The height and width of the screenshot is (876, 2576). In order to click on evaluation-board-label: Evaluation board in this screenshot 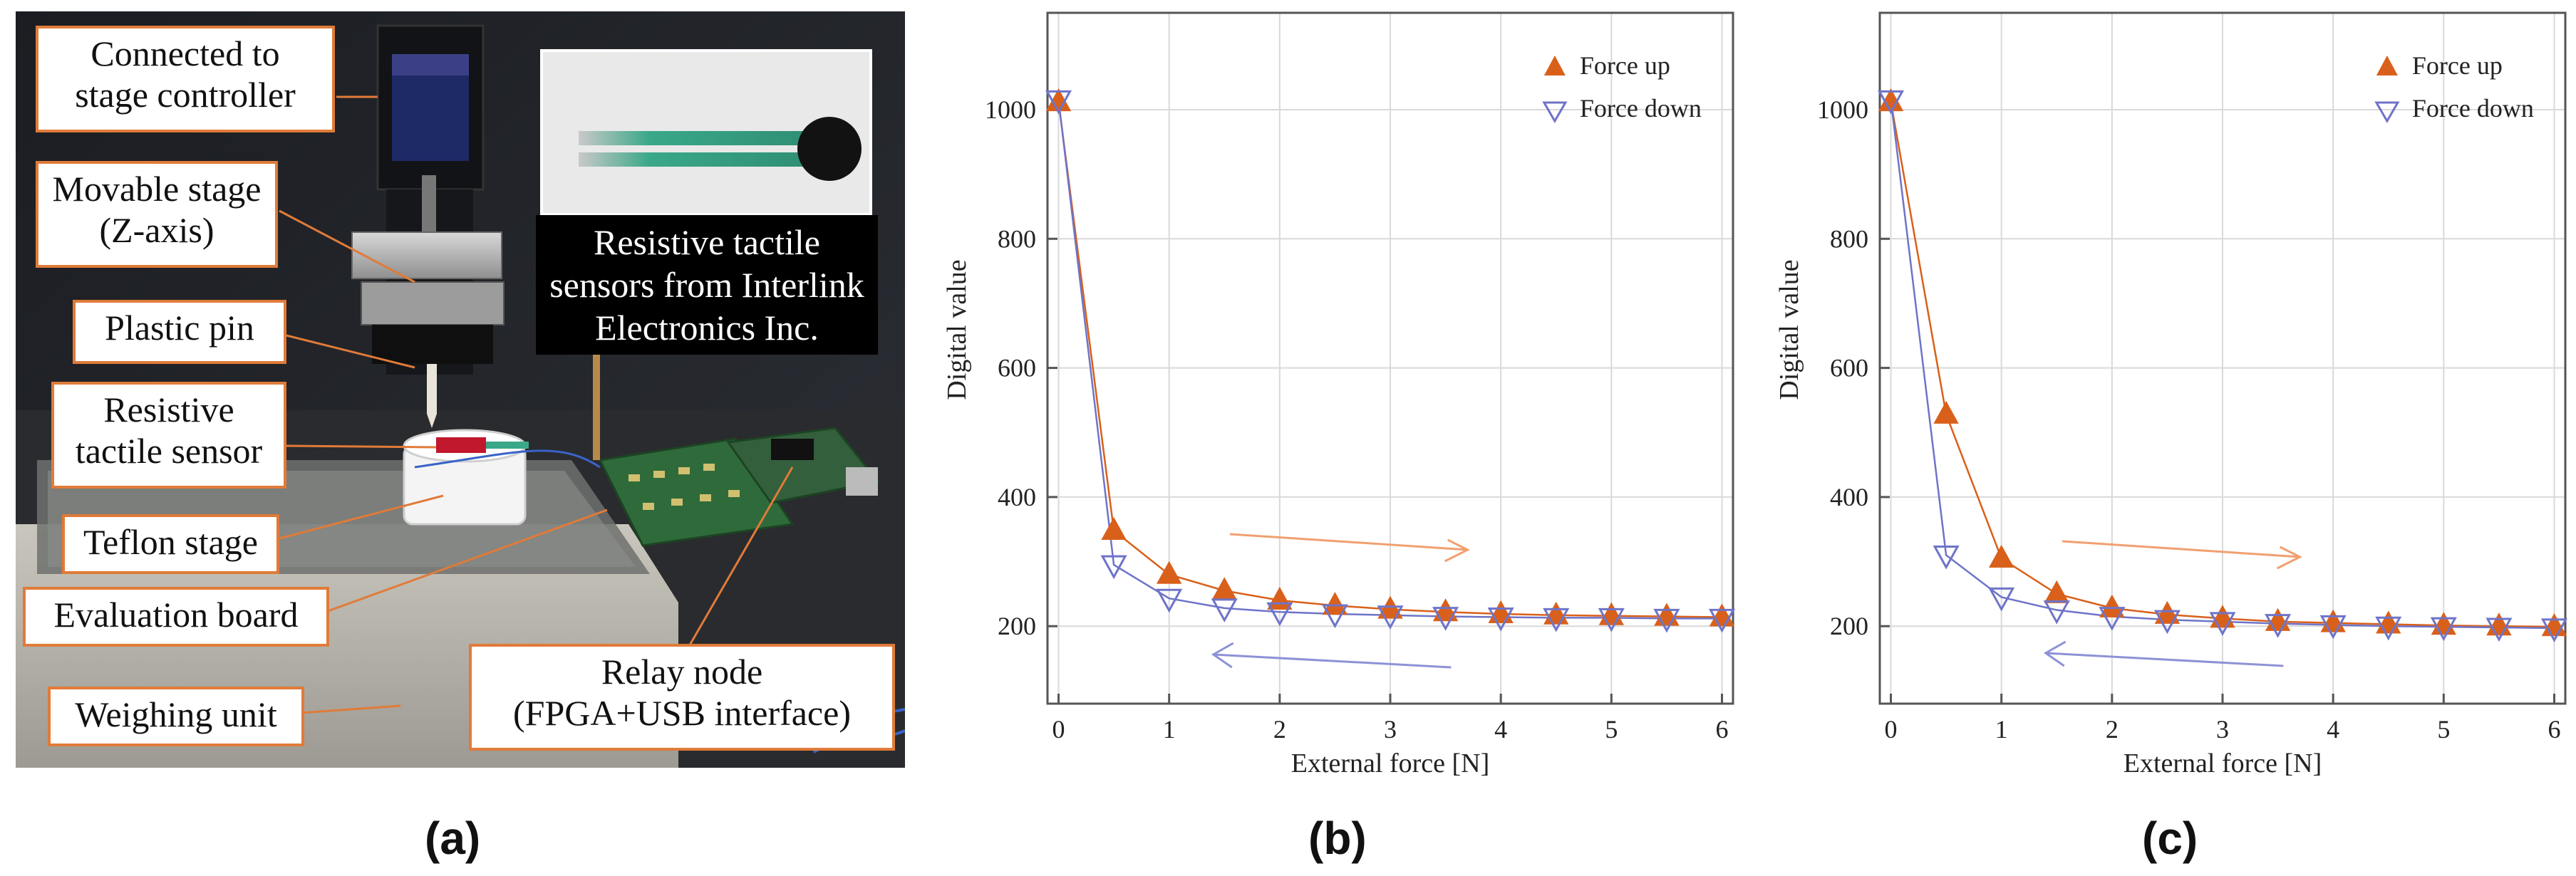, I will do `click(176, 617)`.